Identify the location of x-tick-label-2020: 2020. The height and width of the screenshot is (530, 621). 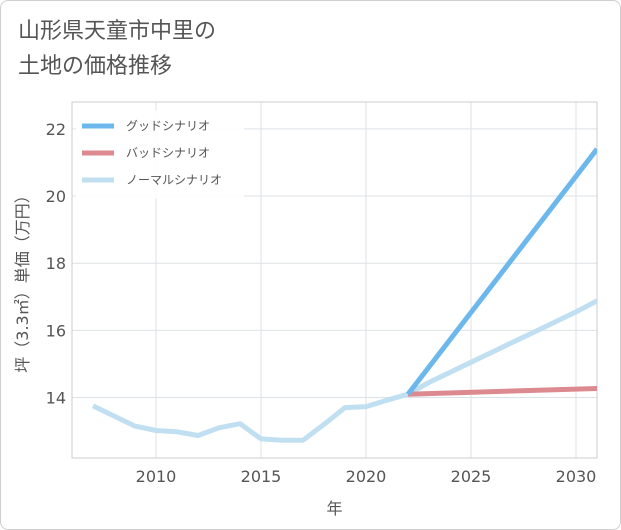
(366, 476).